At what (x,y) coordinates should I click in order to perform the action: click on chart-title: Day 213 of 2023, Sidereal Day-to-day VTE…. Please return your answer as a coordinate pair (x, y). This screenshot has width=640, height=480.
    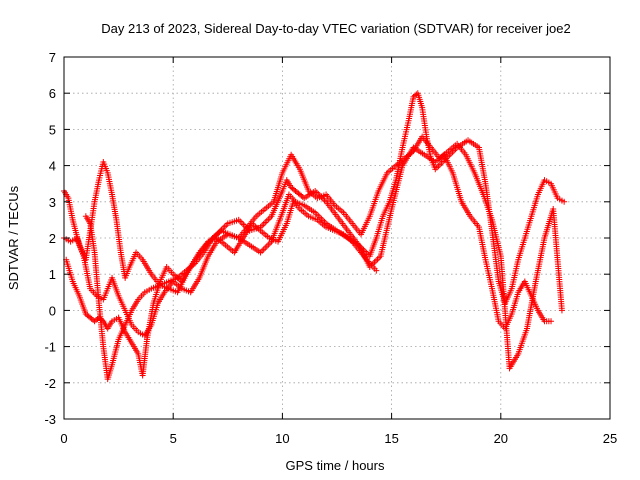
    Looking at the image, I should click on (335, 28).